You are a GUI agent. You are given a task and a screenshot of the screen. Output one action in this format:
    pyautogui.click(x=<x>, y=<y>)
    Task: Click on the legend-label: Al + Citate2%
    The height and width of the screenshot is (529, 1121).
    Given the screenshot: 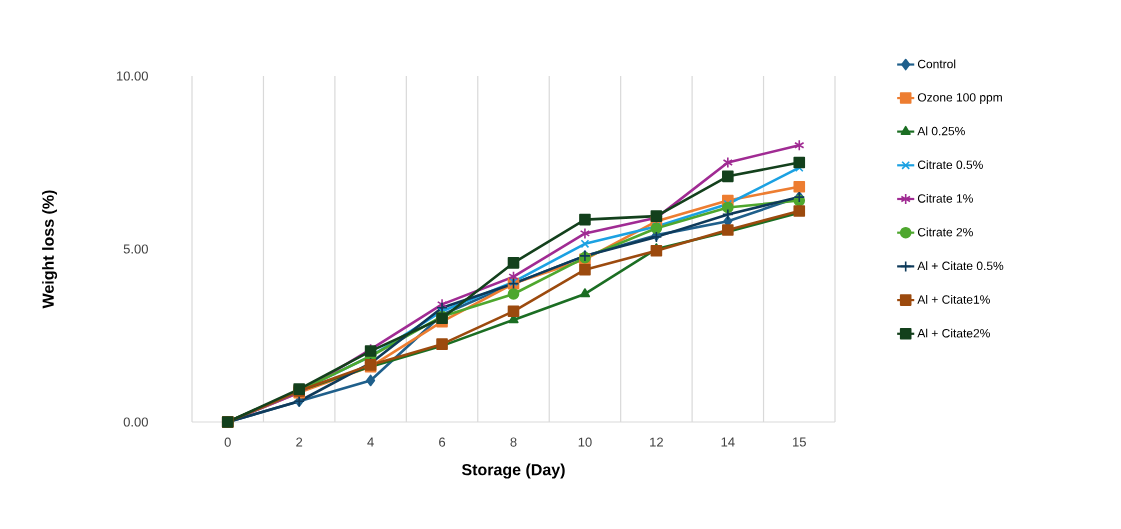 What is the action you would take?
    pyautogui.click(x=953, y=333)
    